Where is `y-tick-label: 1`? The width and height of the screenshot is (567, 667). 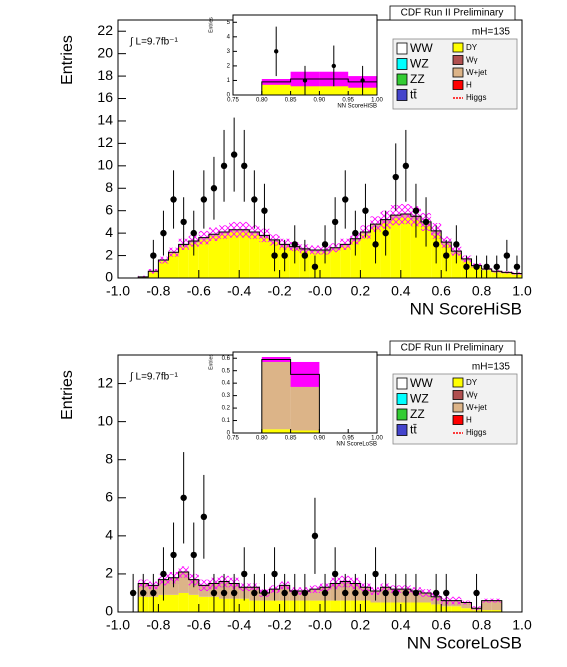 y-tick-label: 1 is located at coordinates (229, 81).